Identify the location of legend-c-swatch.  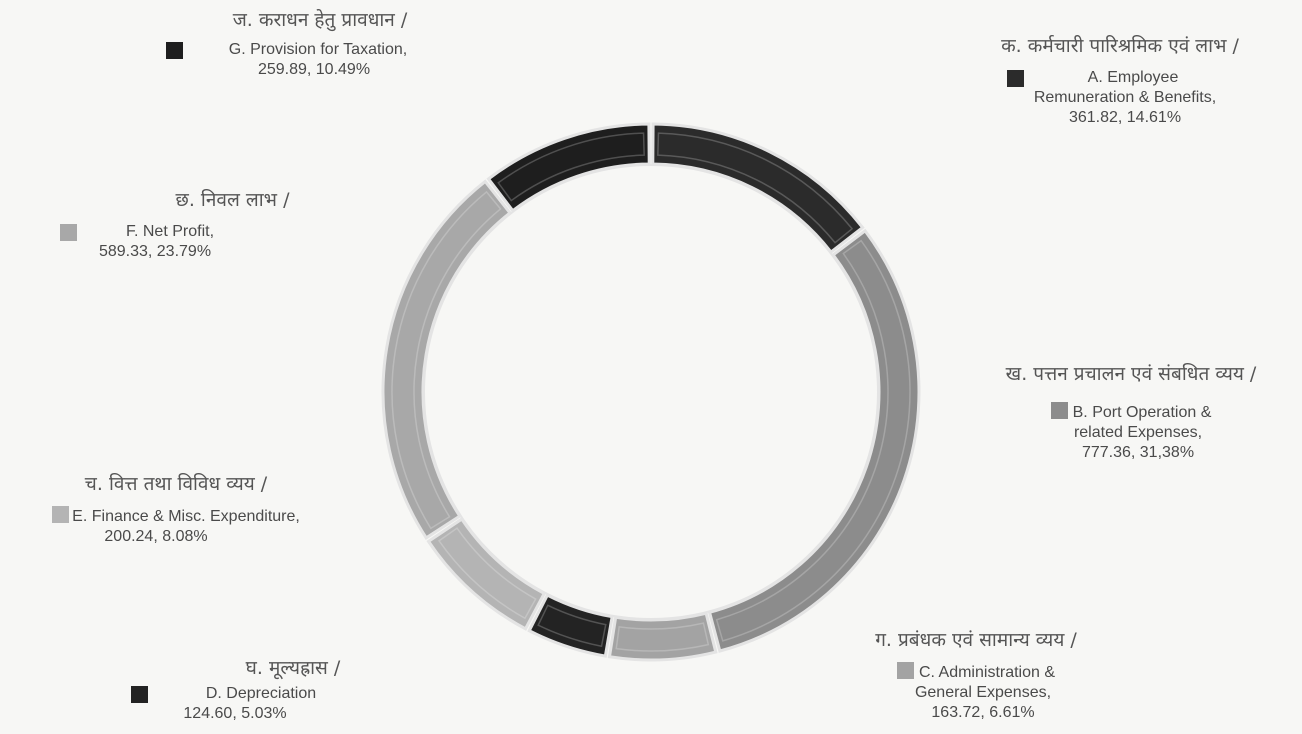
(905, 670).